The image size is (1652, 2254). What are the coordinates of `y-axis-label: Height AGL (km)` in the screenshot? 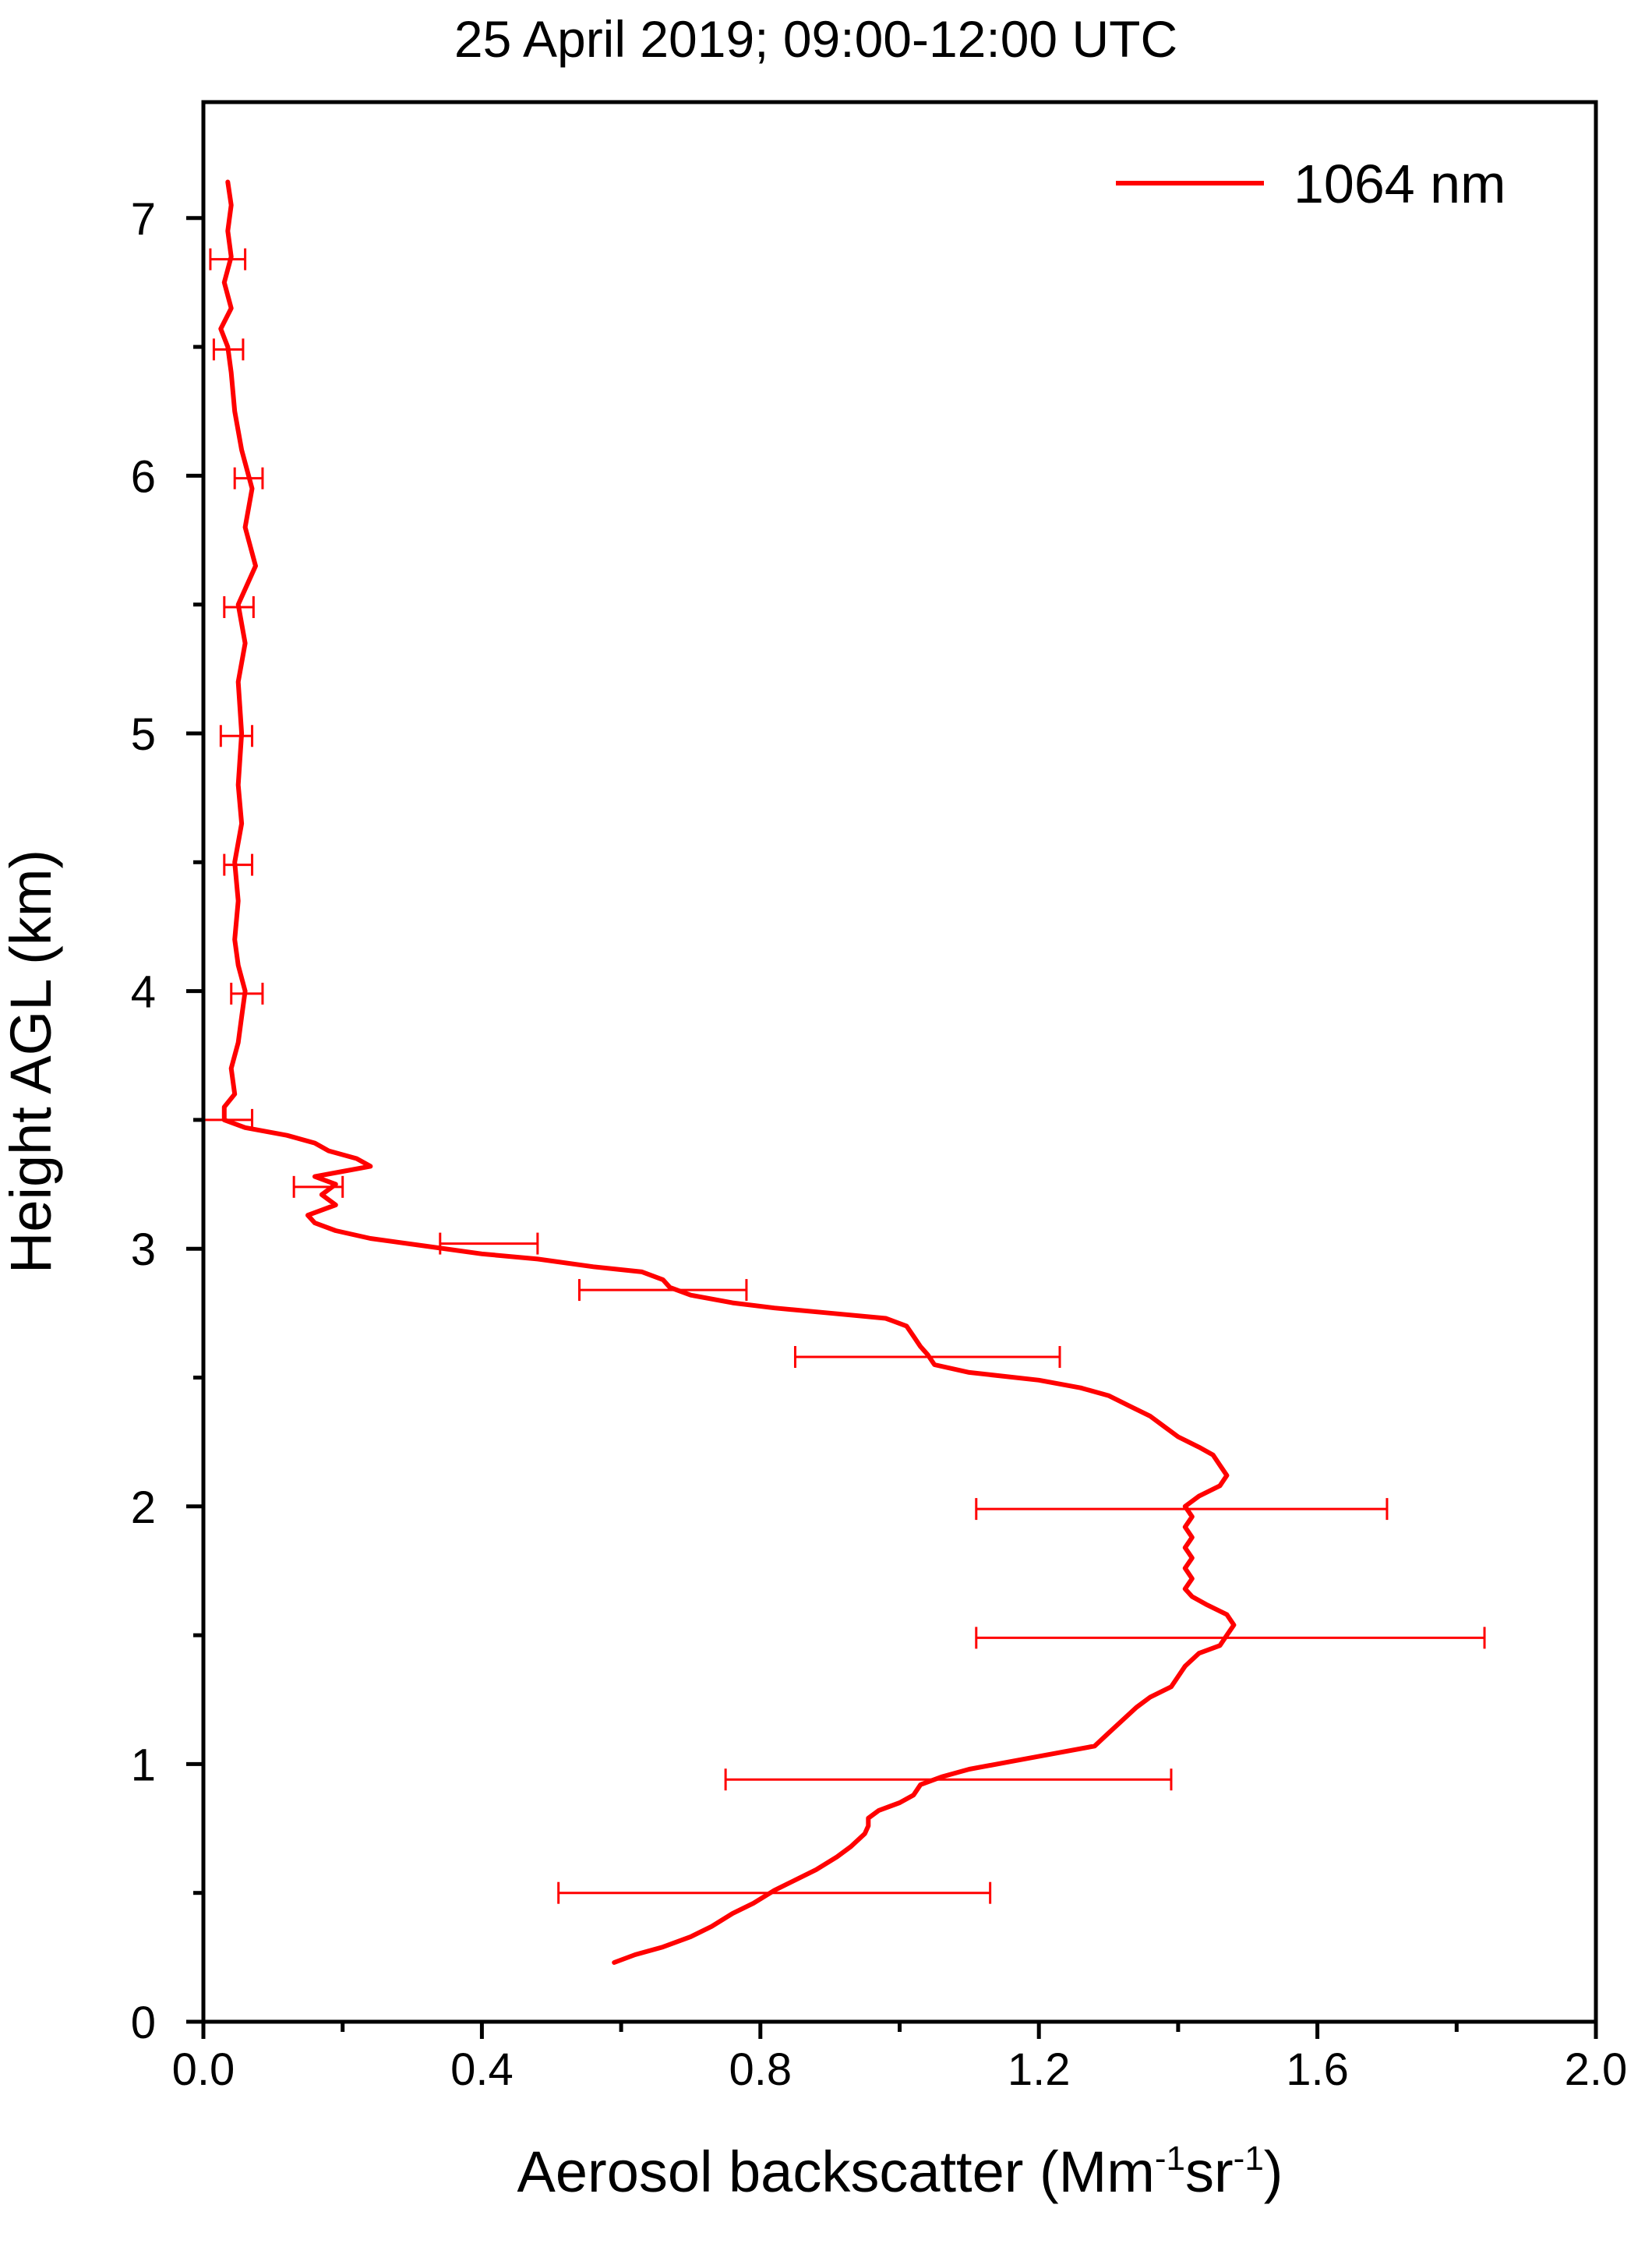 It's located at (32, 1062).